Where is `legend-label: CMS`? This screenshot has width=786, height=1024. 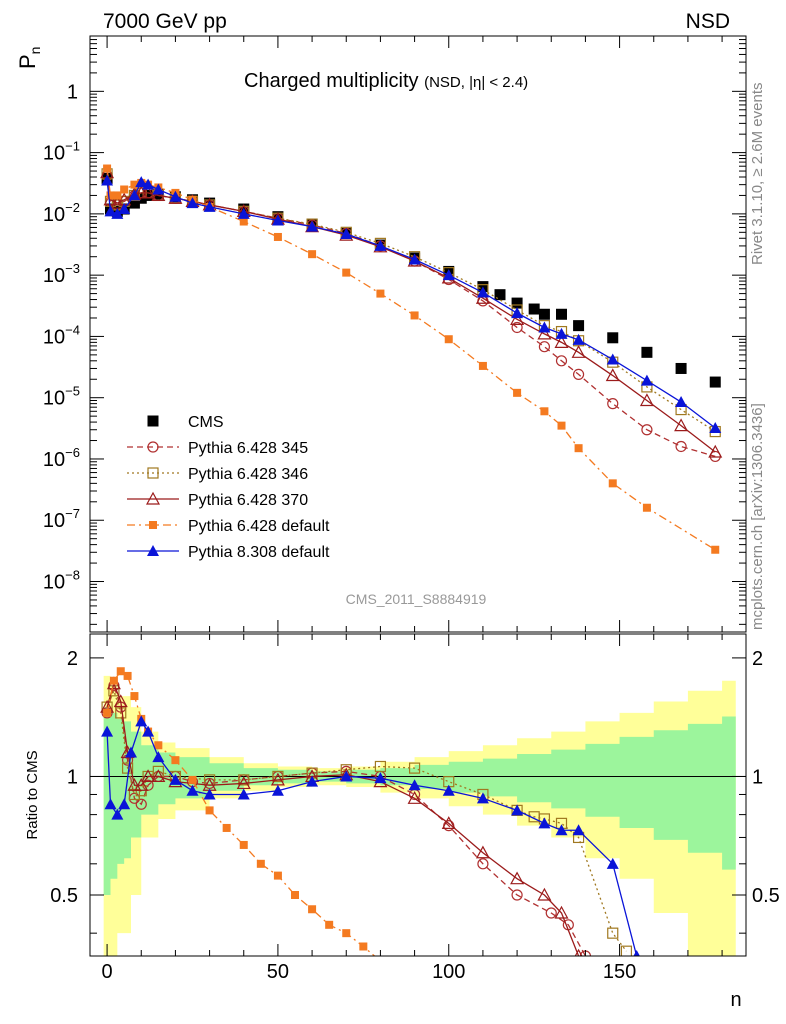
legend-label: CMS is located at coordinates (206, 422).